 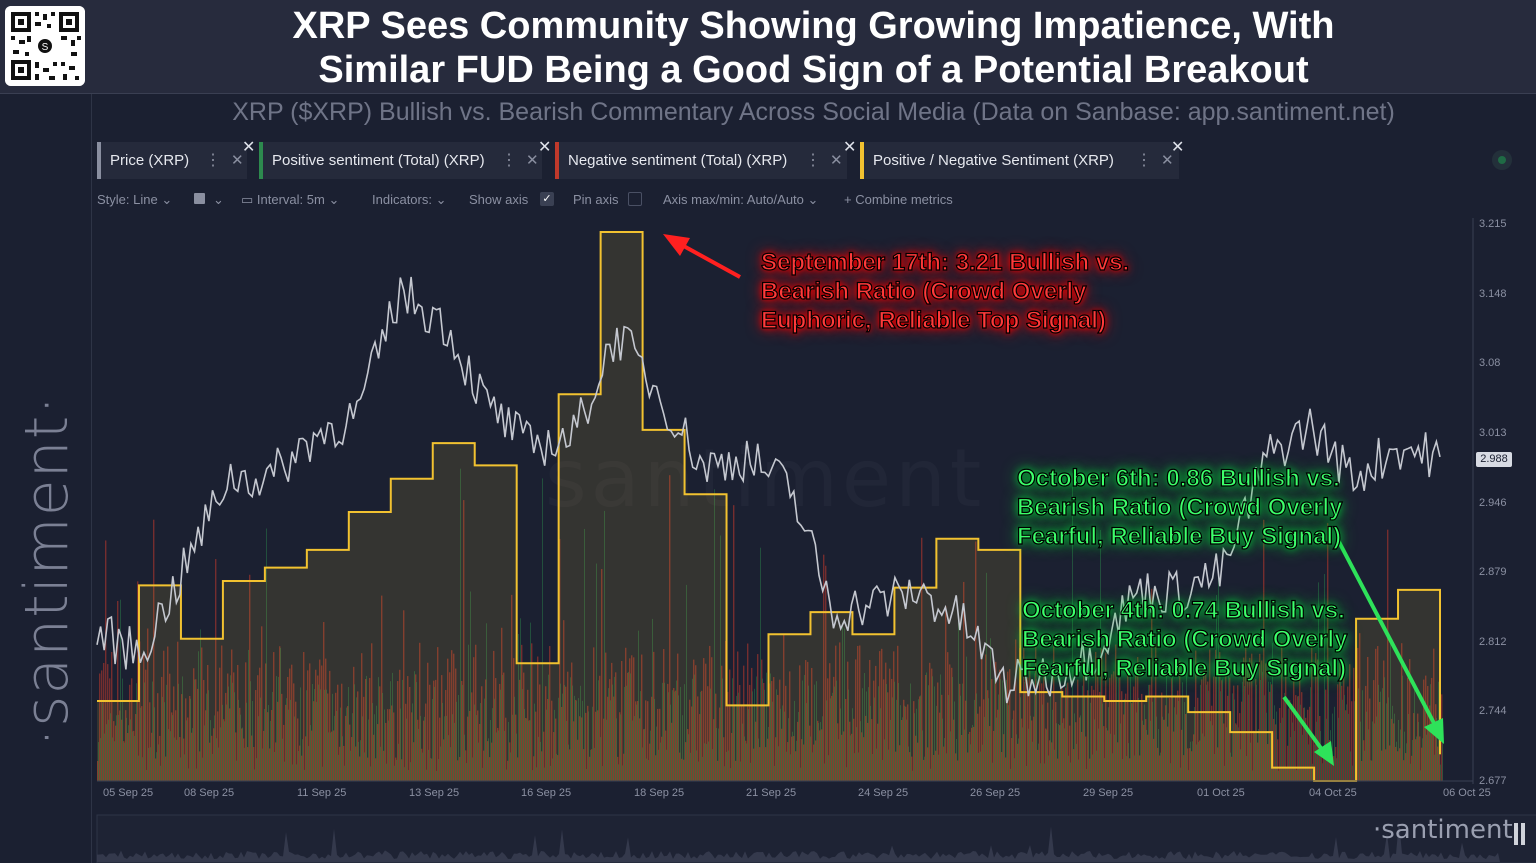 What do you see at coordinates (547, 199) in the screenshot?
I see `show-axis-checkbox: ✓` at bounding box center [547, 199].